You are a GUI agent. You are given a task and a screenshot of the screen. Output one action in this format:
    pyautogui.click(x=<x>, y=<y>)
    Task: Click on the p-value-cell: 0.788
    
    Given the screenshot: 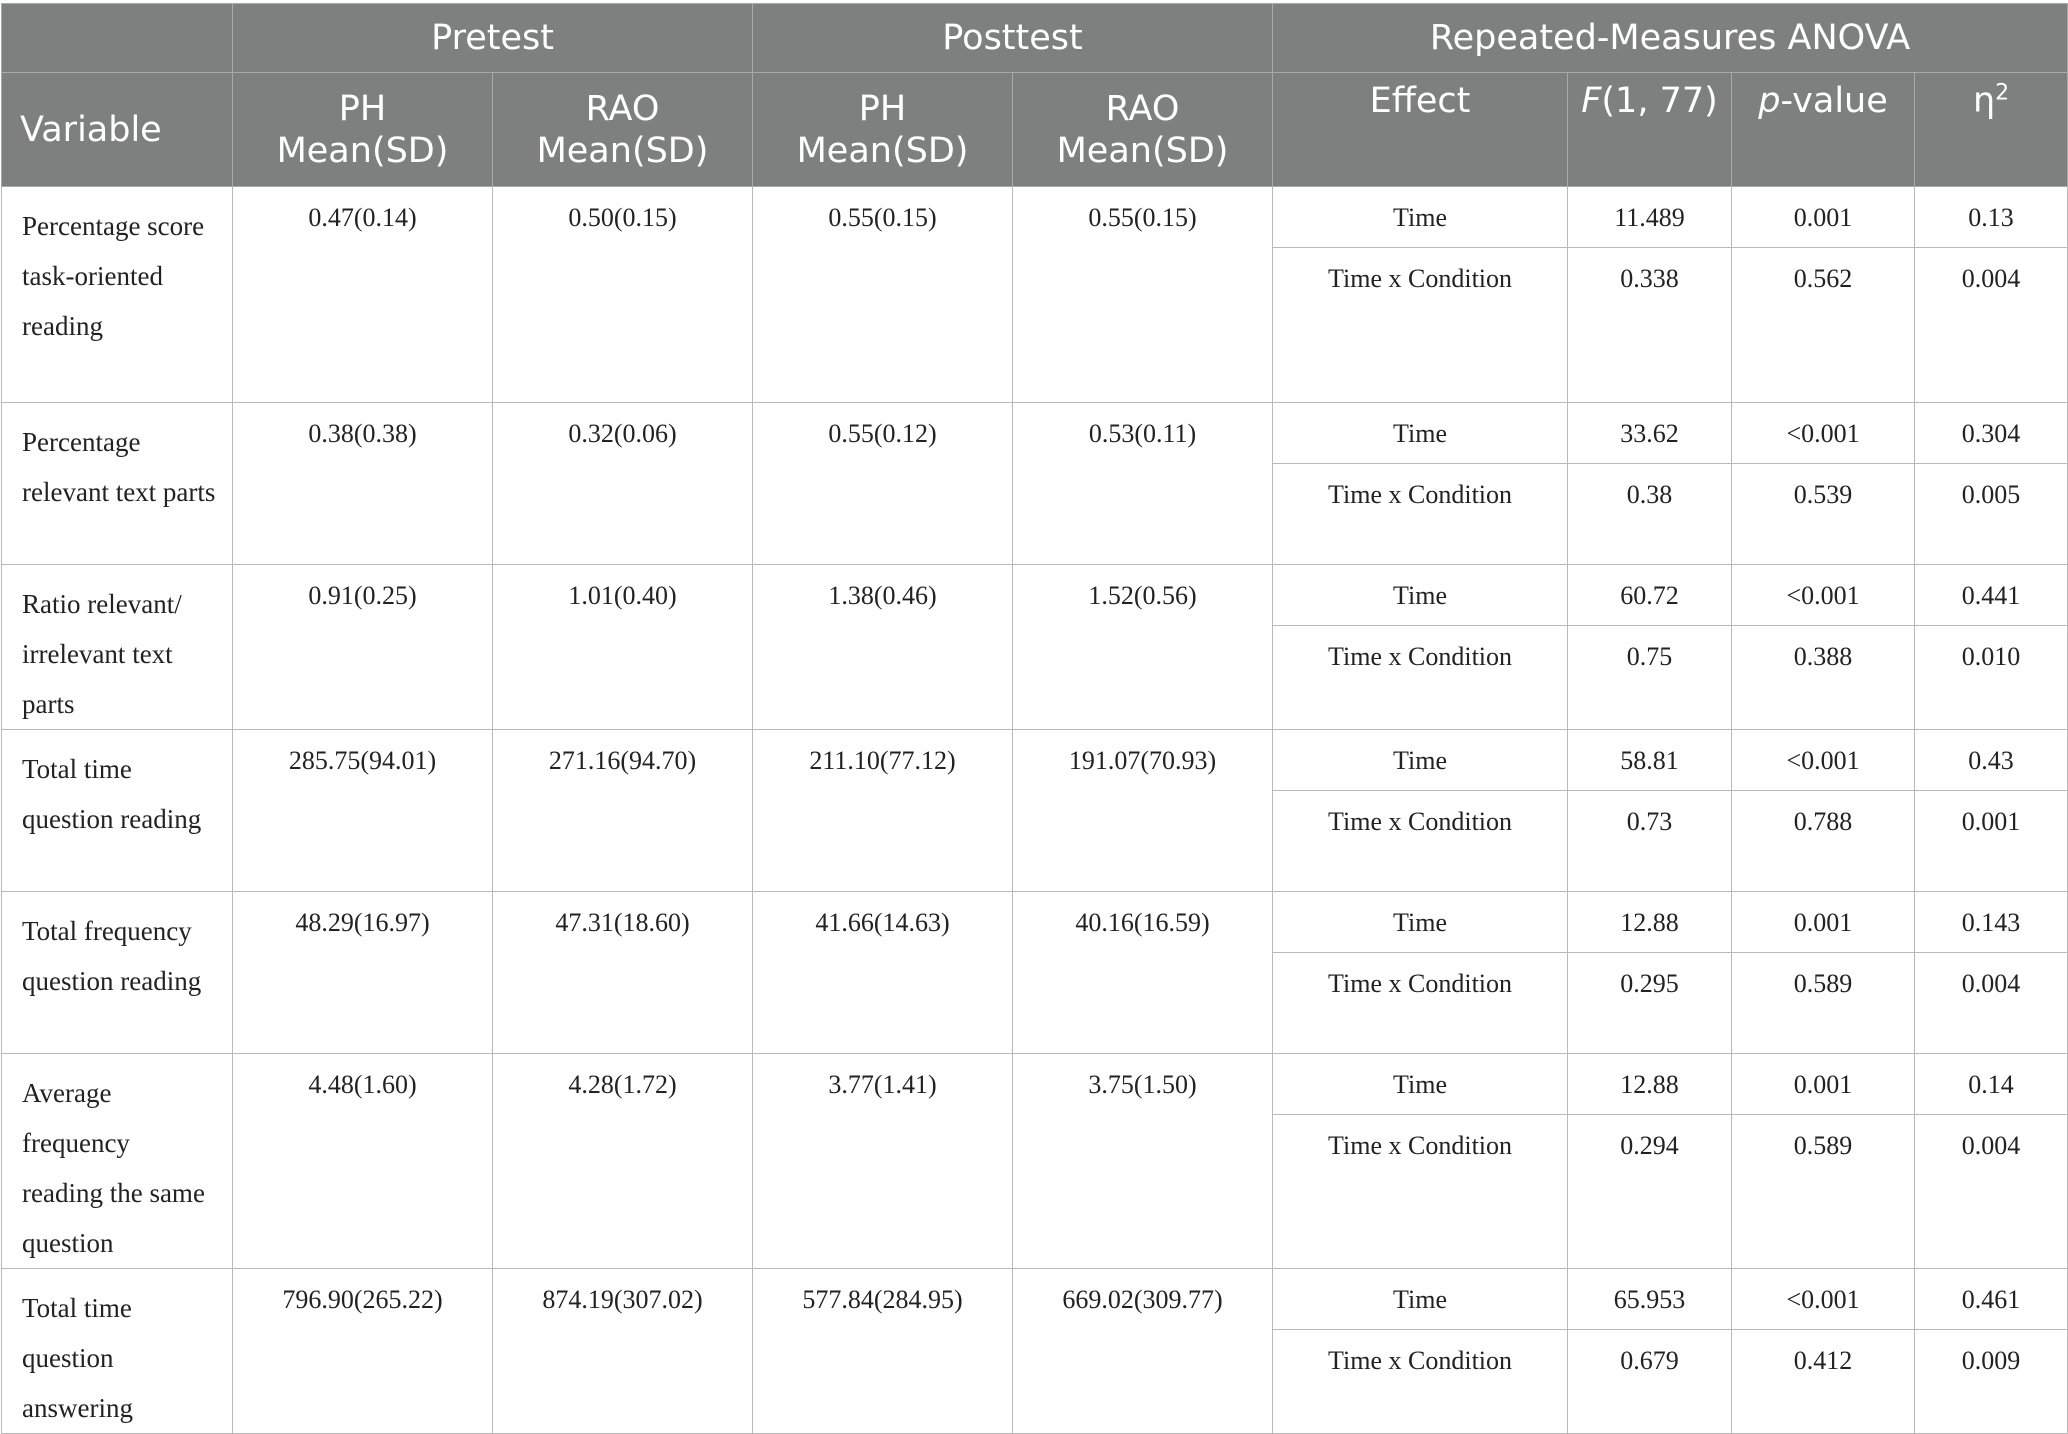 What is the action you would take?
    pyautogui.click(x=1823, y=841)
    